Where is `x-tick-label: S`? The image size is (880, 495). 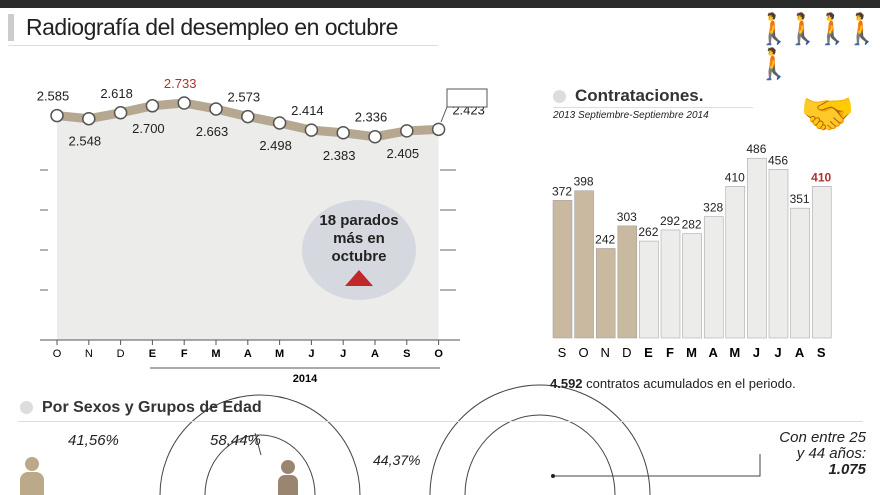
x-tick-label: S is located at coordinates (406, 354).